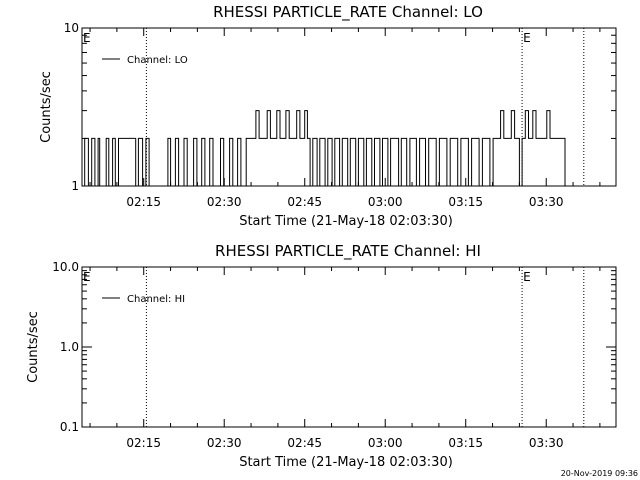 The height and width of the screenshot is (480, 640). Describe the element at coordinates (71, 28) in the screenshot. I see `y-tick-label: 10` at that location.